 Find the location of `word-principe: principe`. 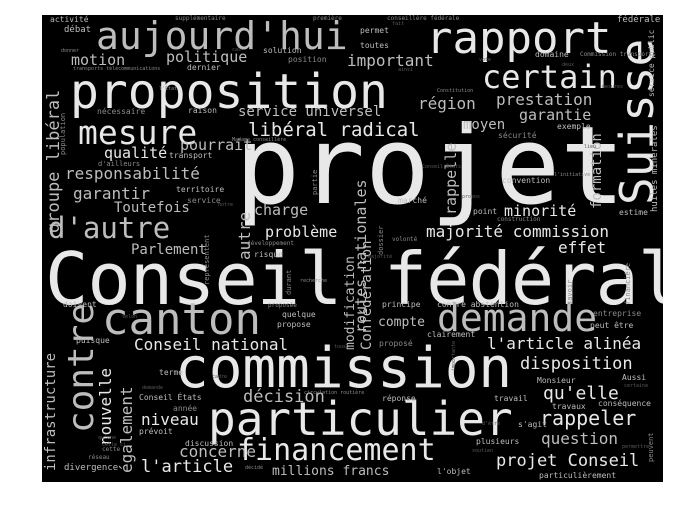

word-principe: principe is located at coordinates (401, 304).